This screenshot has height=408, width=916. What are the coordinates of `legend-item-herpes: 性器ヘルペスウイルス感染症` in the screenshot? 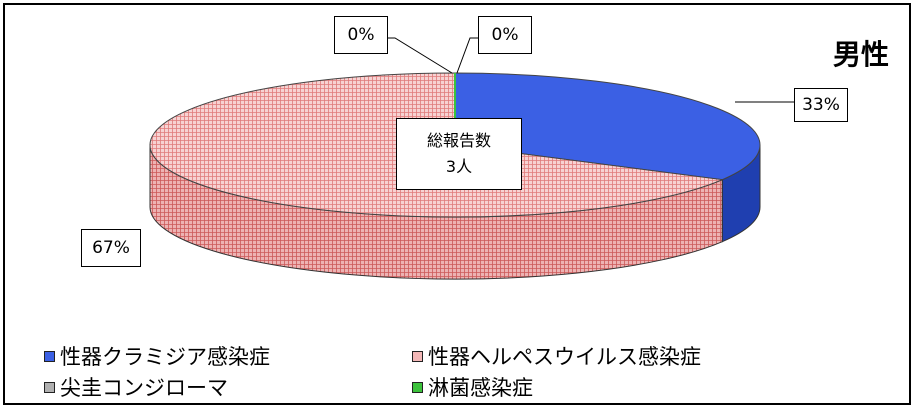 It's located at (556, 356).